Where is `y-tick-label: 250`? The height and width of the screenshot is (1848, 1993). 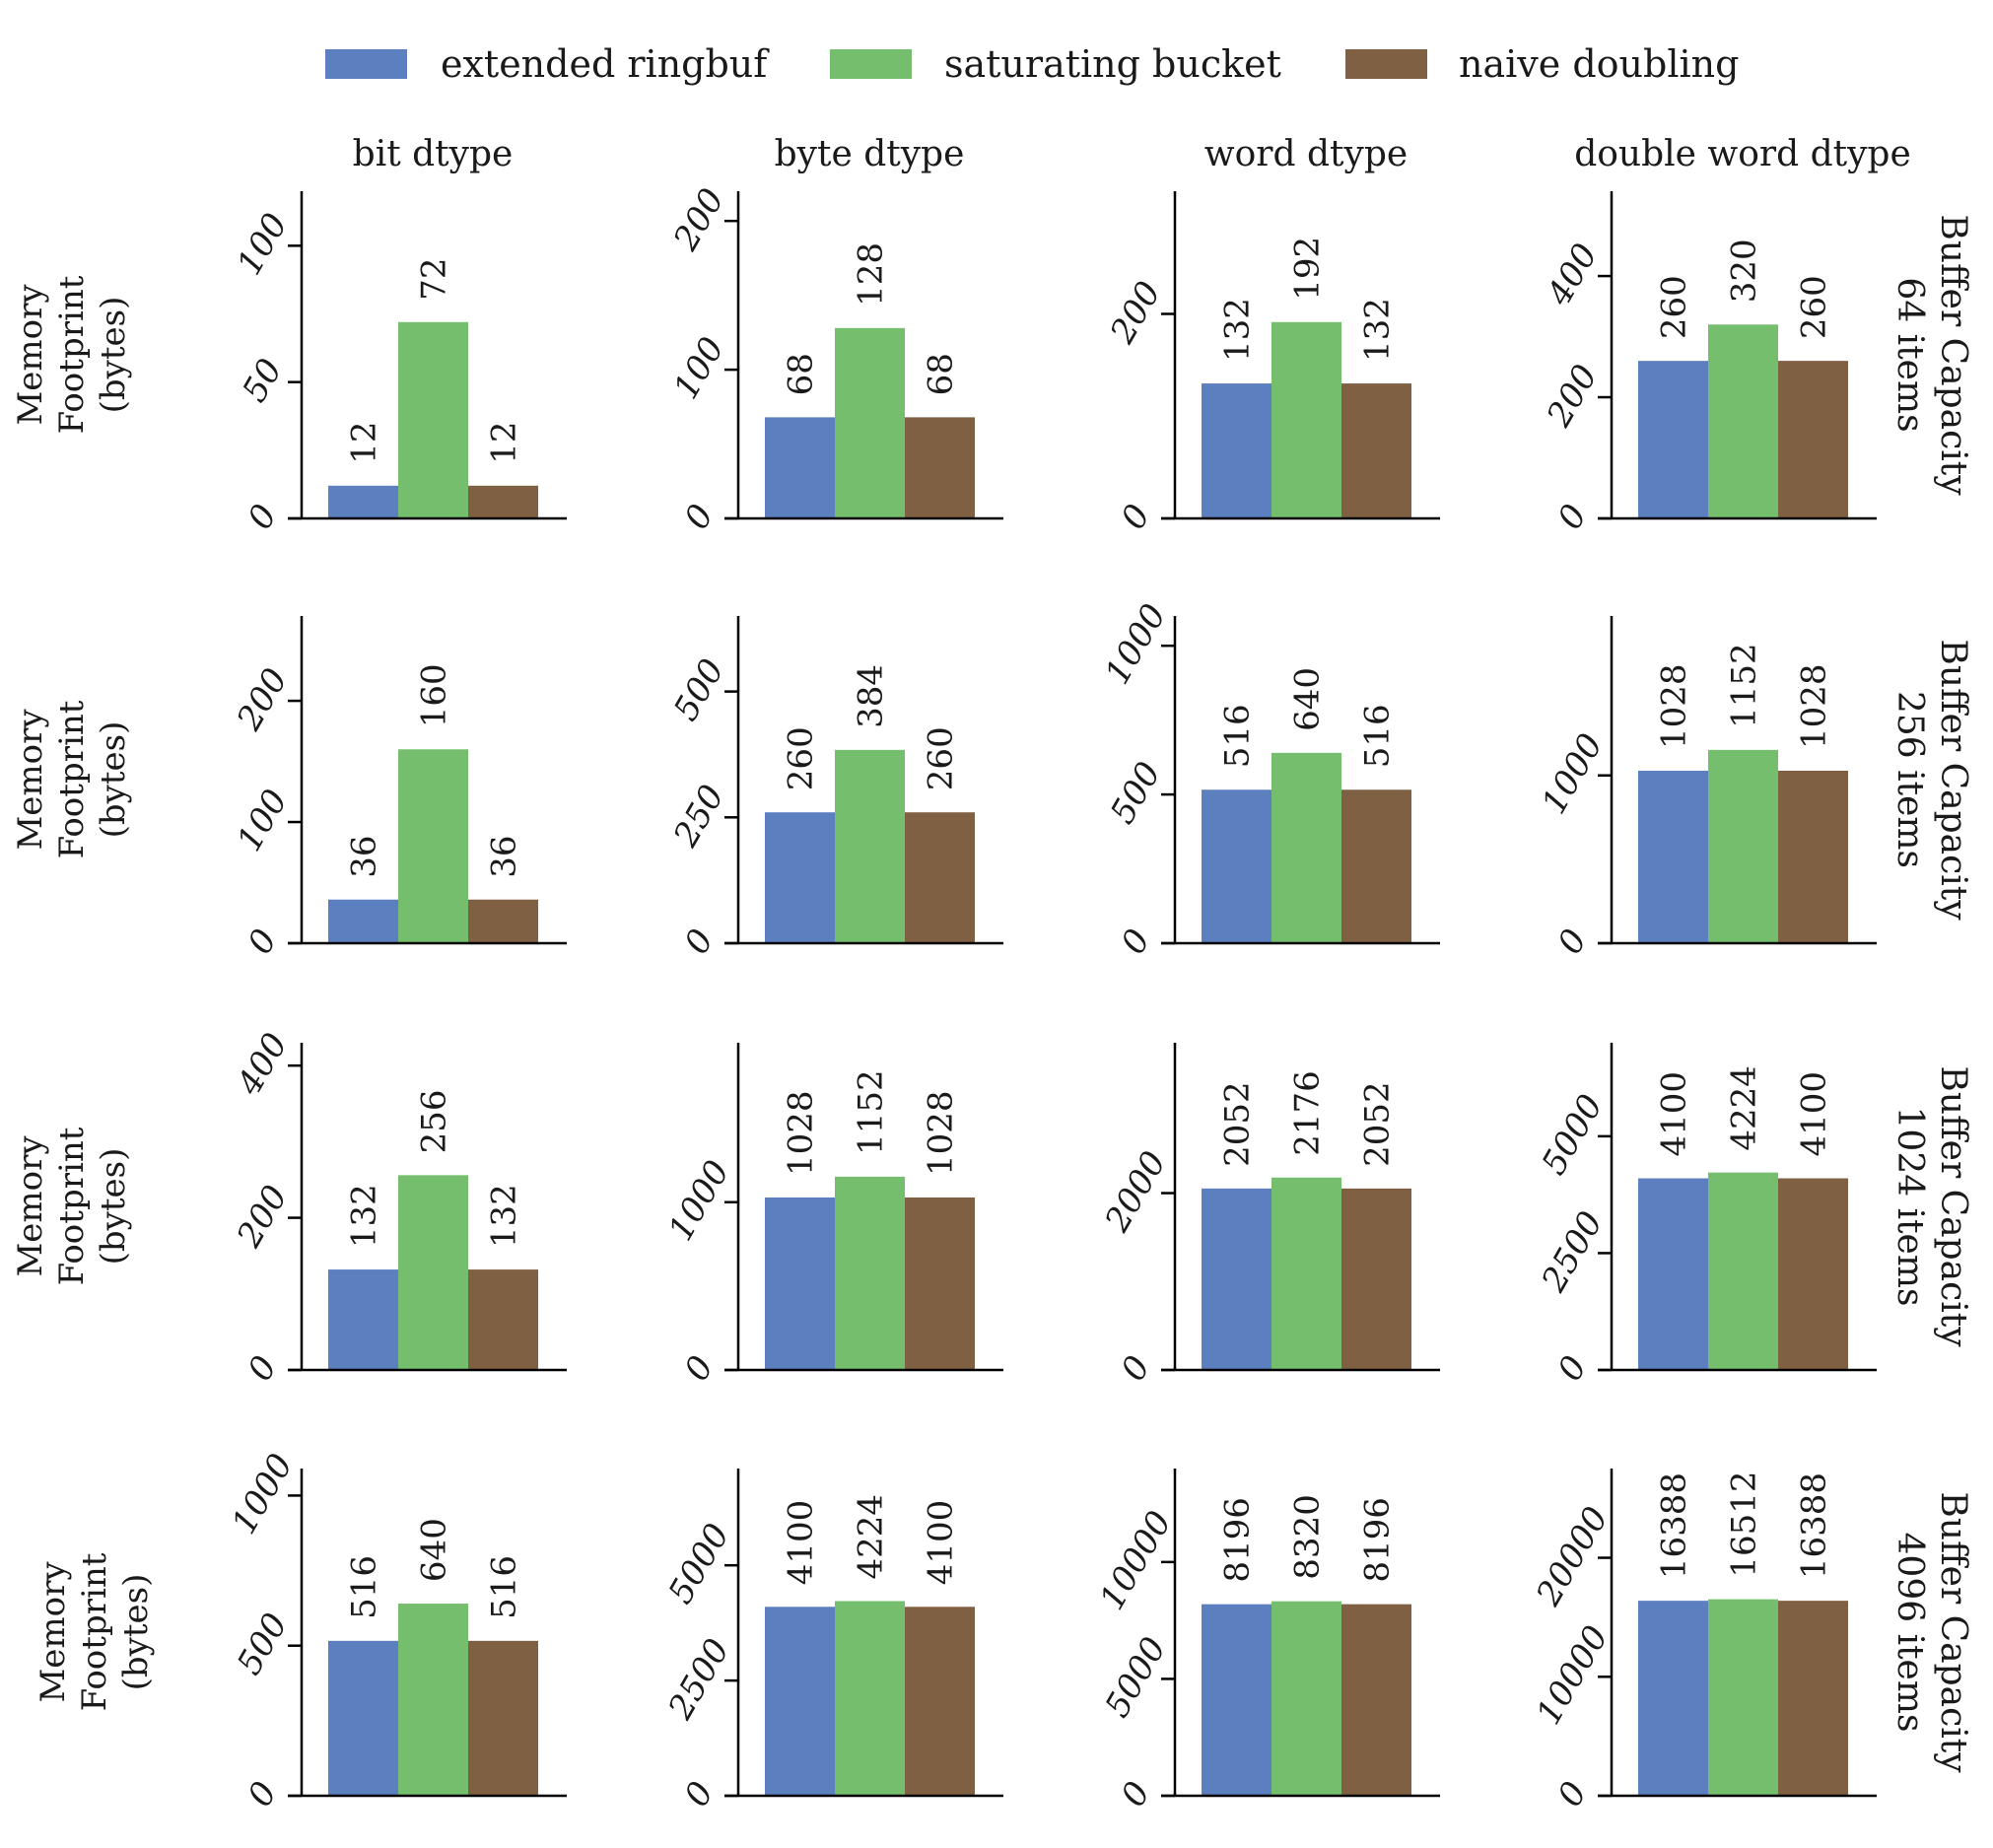
y-tick-label: 250 is located at coordinates (698, 817).